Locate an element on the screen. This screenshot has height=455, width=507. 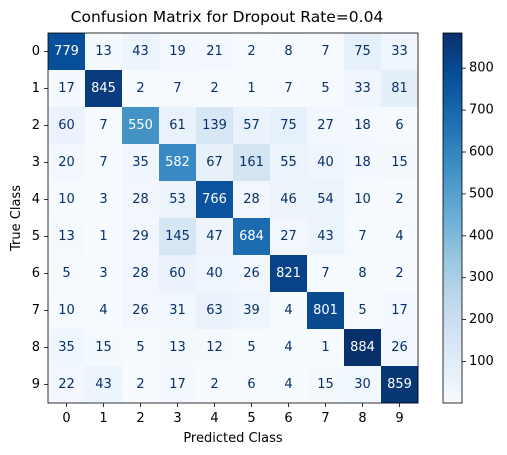
cell-value-label: 12 is located at coordinates (214, 347).